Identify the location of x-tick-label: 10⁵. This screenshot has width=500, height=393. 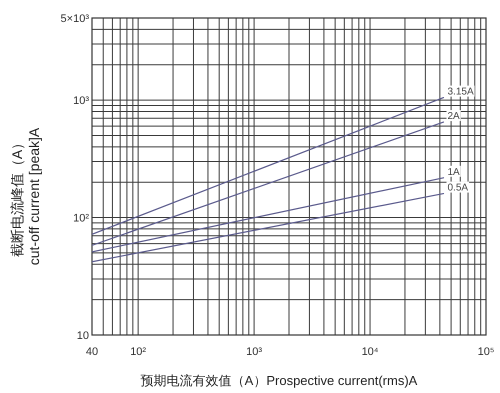
(486, 352).